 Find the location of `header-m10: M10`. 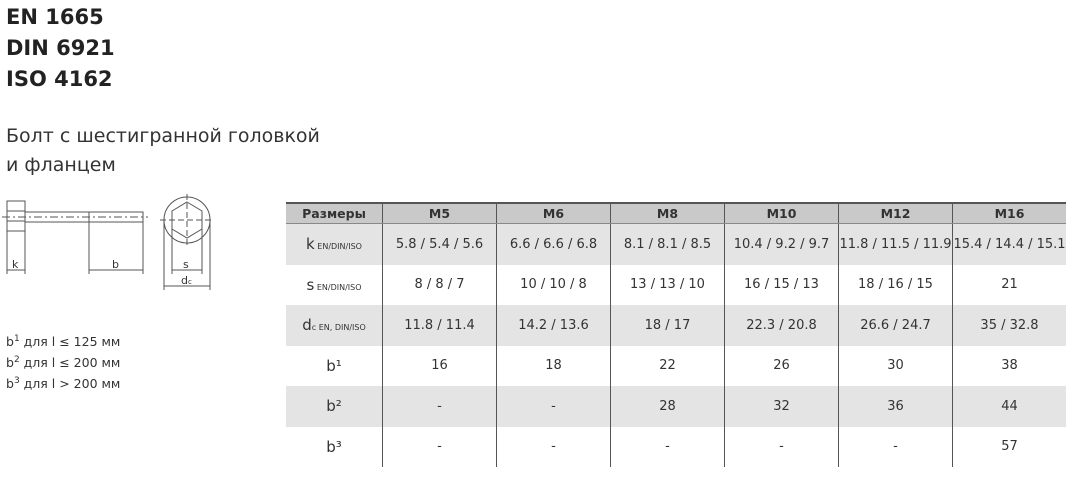

header-m10: M10 is located at coordinates (781, 213).